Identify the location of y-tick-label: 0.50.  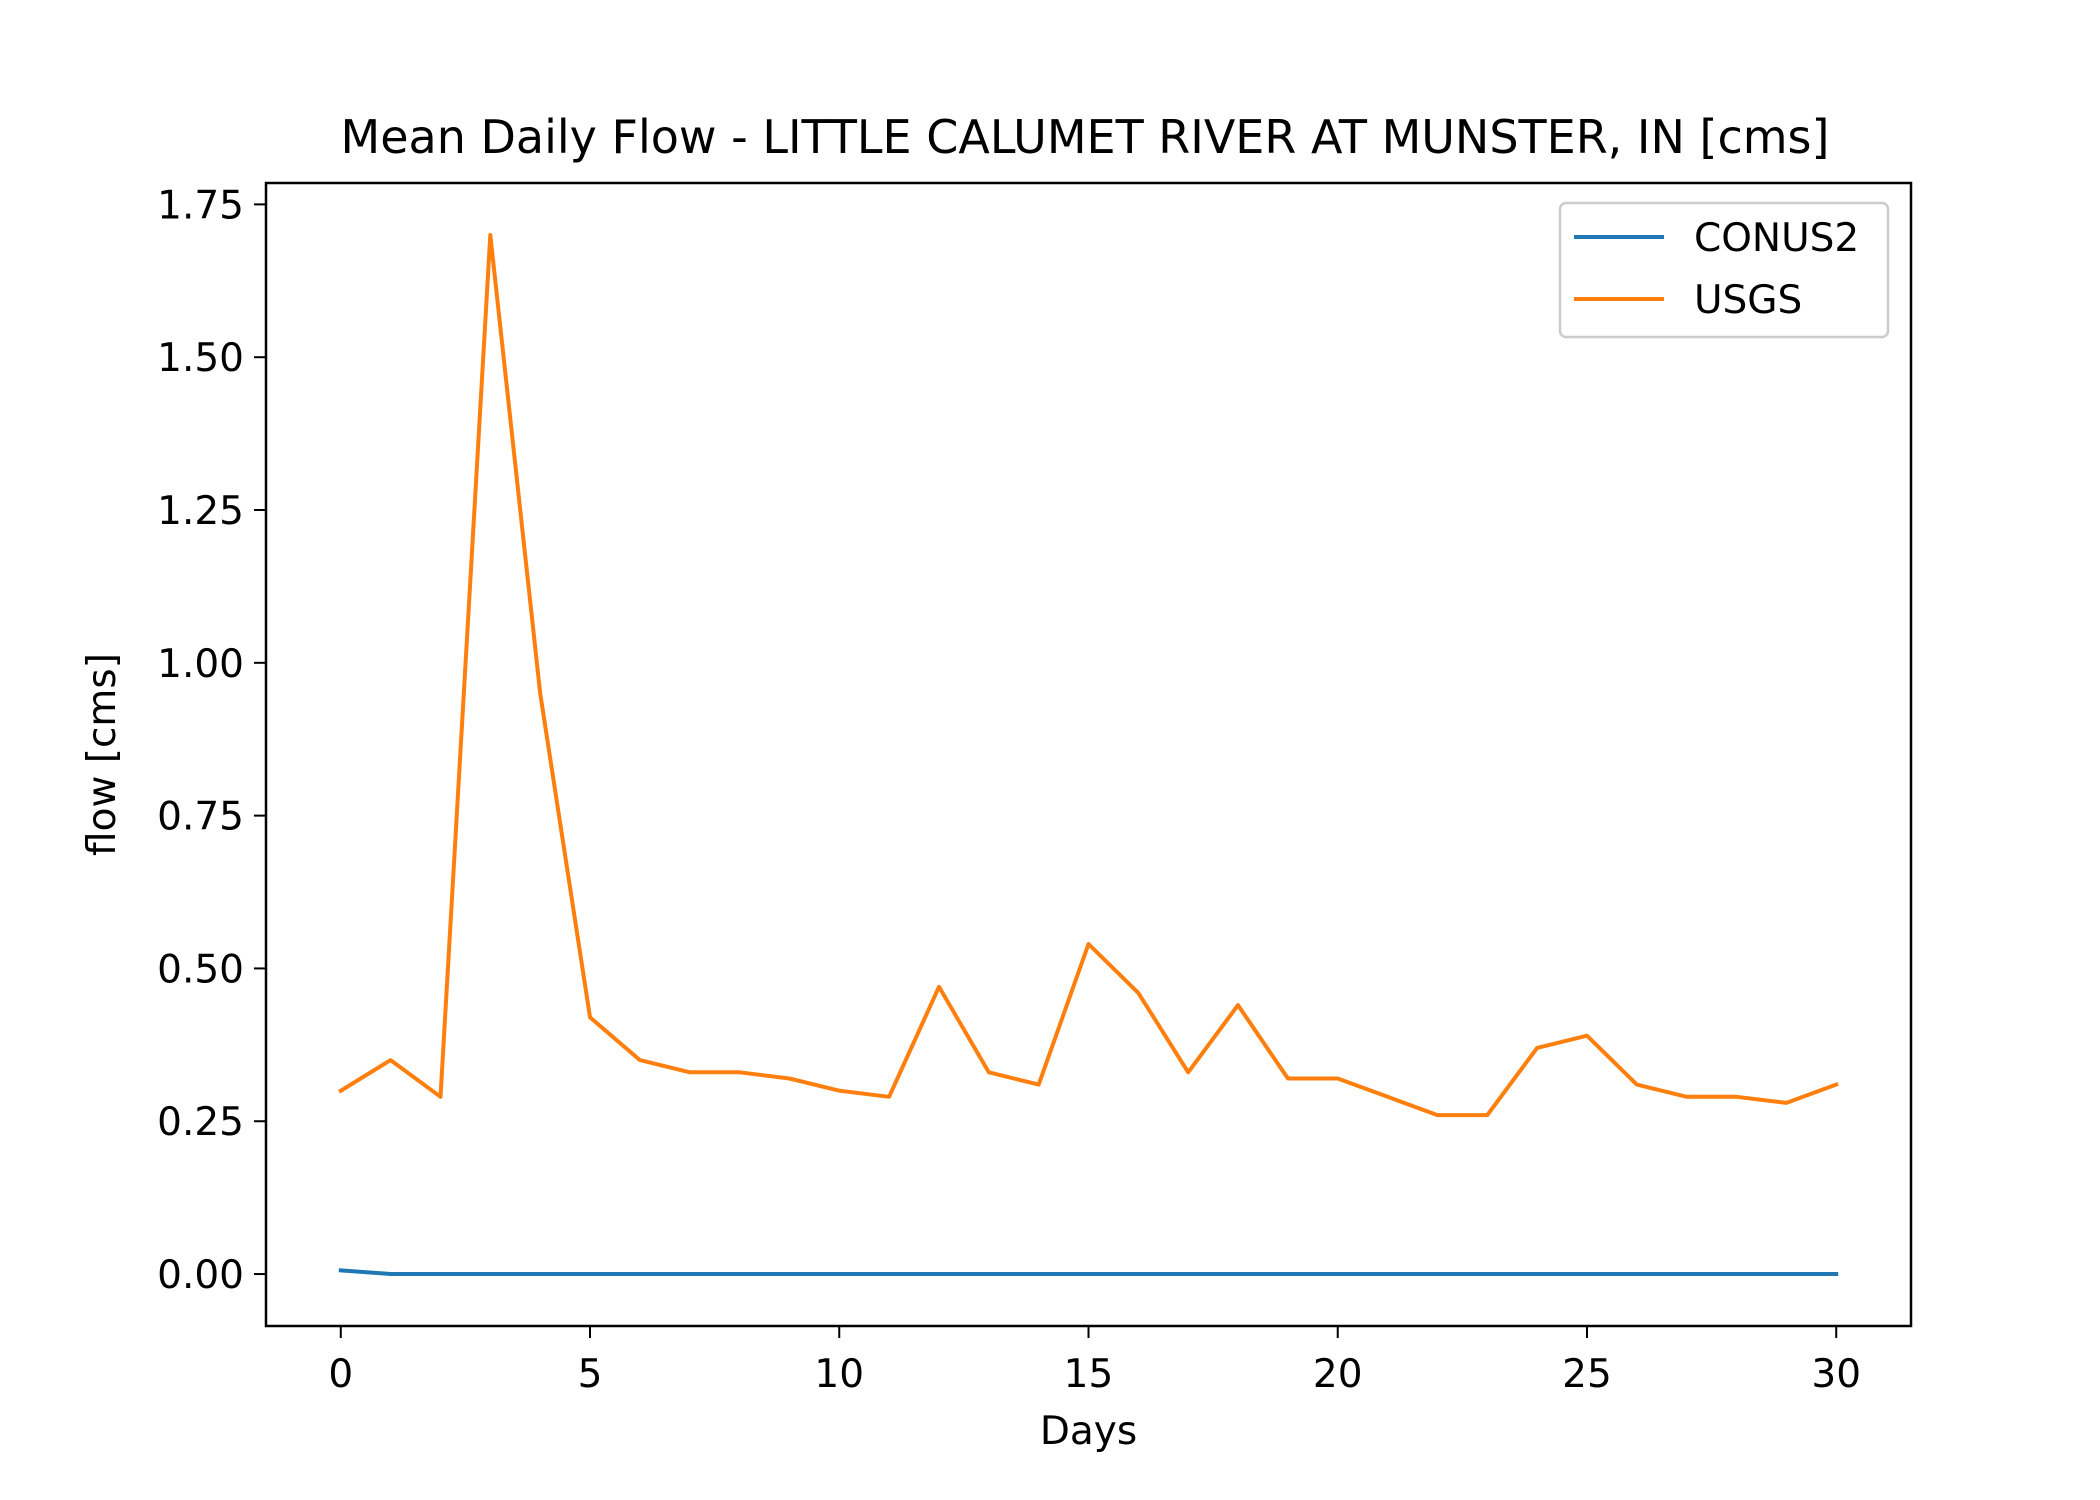
(200, 969).